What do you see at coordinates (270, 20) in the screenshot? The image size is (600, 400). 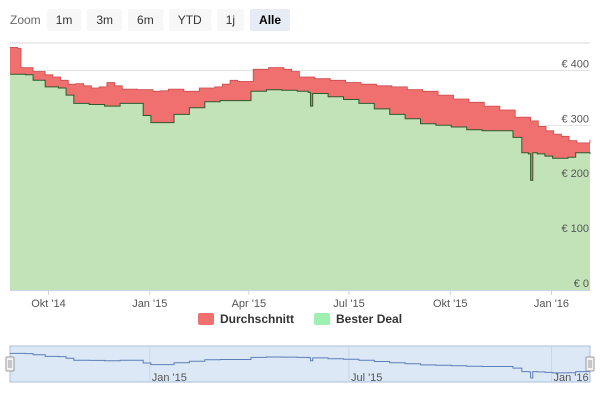 I see `zoom-all-button: Alle` at bounding box center [270, 20].